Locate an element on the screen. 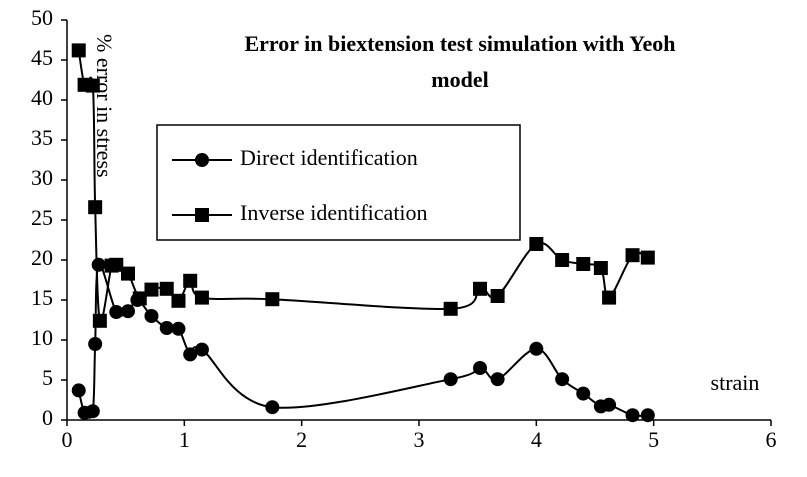 The width and height of the screenshot is (807, 477). y-tick-label: 30 is located at coordinates (42, 177).